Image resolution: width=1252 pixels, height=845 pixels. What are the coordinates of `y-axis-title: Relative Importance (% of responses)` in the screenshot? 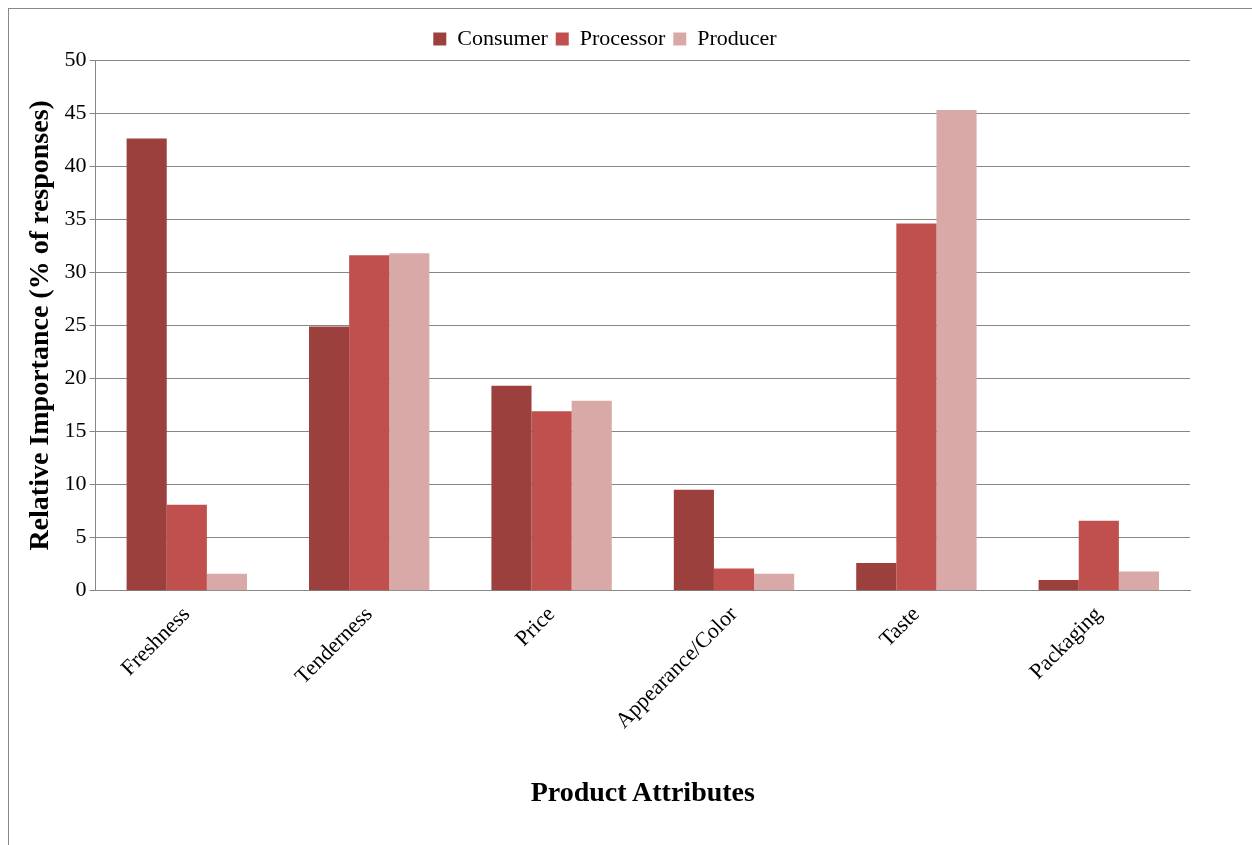 It's located at (39, 325).